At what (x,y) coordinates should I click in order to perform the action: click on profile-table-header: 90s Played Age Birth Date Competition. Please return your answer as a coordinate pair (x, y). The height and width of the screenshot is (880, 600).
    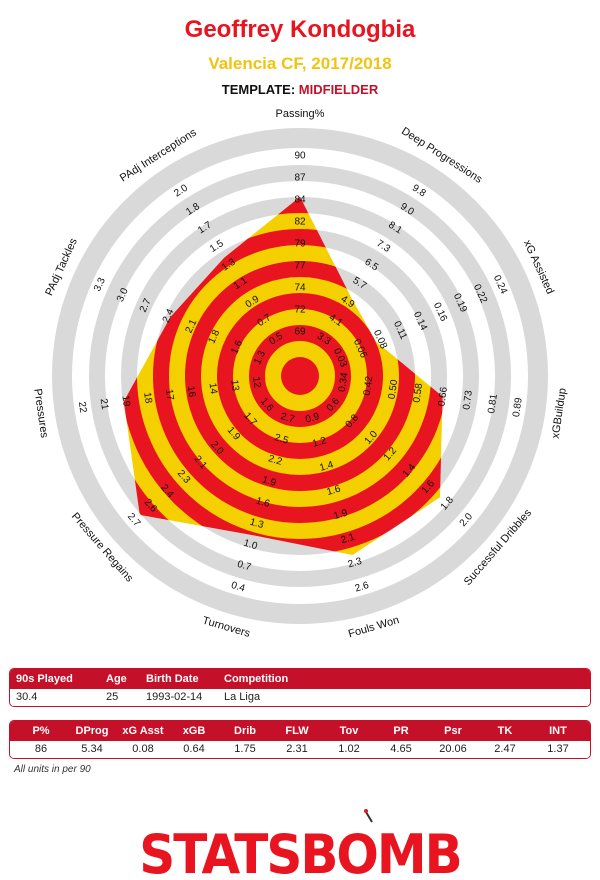
    Looking at the image, I should click on (300, 679).